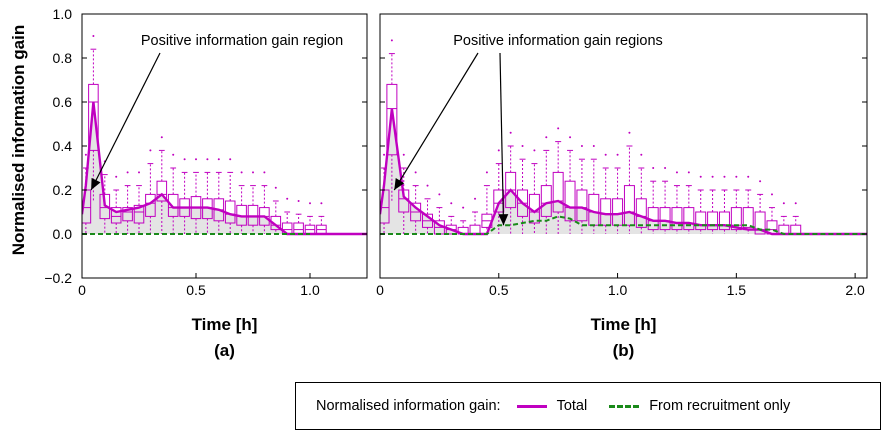  What do you see at coordinates (665, 168) in the screenshot?
I see `panel-b-box-24-outlier` at bounding box center [665, 168].